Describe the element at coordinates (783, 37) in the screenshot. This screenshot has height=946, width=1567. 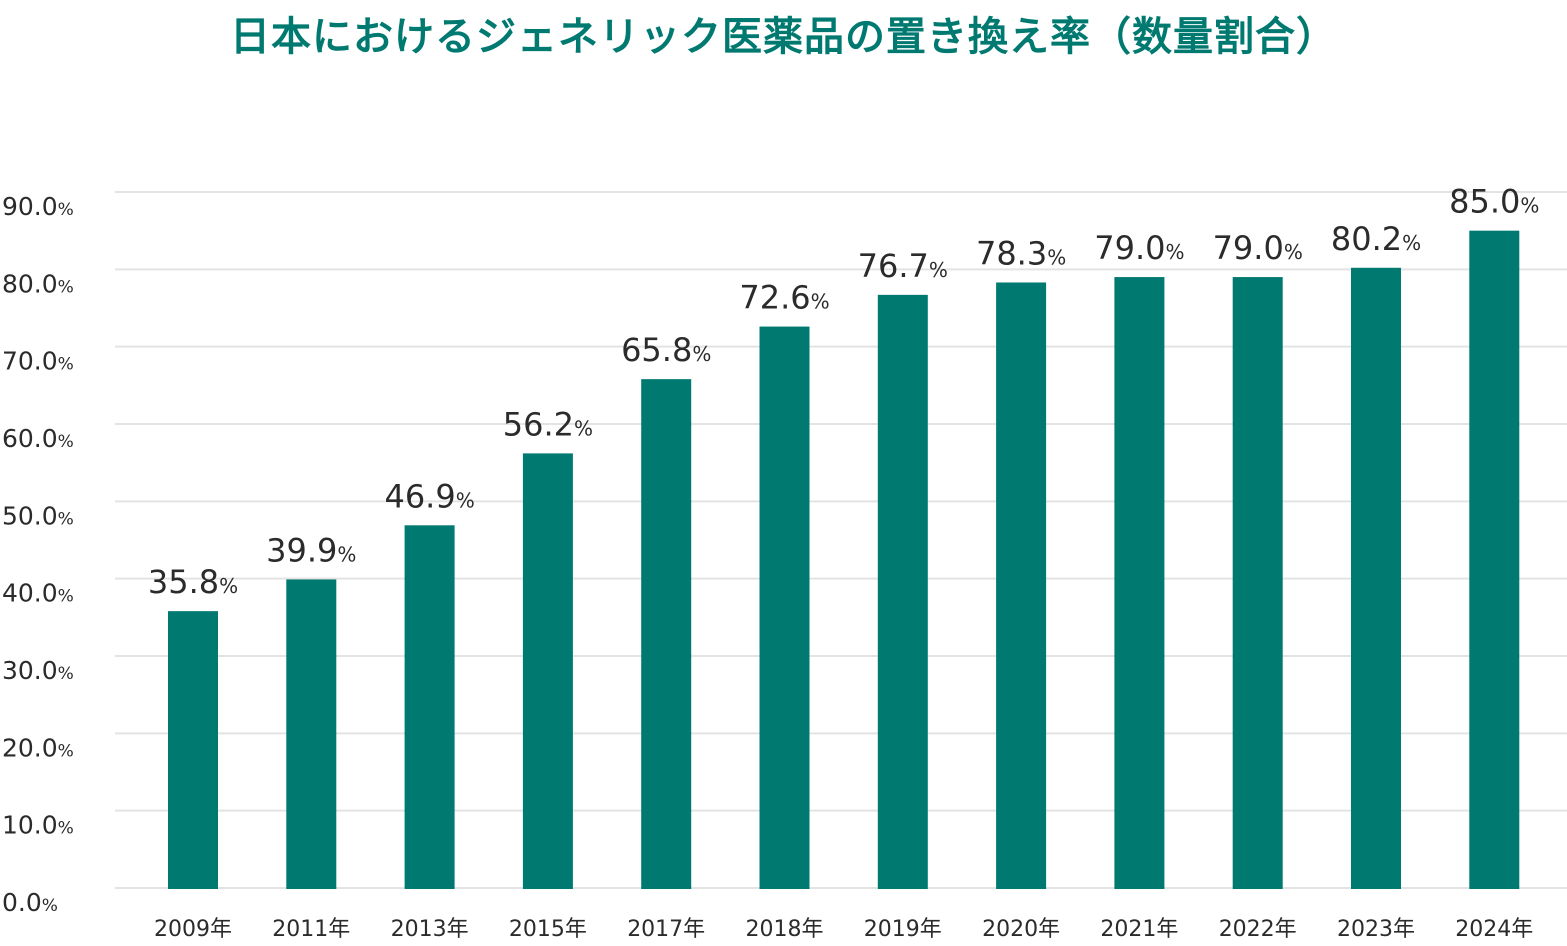
I see `chart-title: 日本におけるジェネリック医薬品の置き換え率（数量割合）` at that location.